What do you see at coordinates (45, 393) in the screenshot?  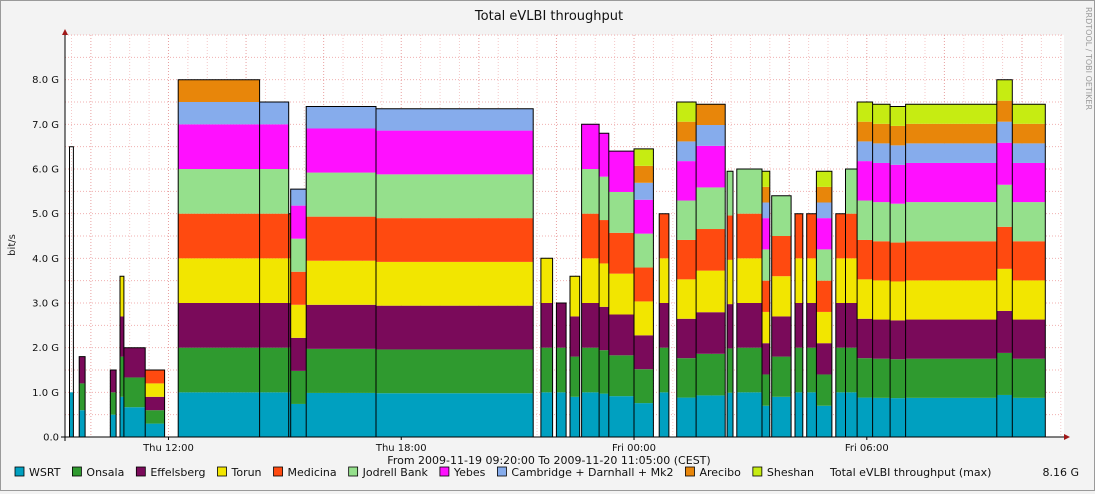 I see `y-tick-label: 1.0 G` at bounding box center [45, 393].